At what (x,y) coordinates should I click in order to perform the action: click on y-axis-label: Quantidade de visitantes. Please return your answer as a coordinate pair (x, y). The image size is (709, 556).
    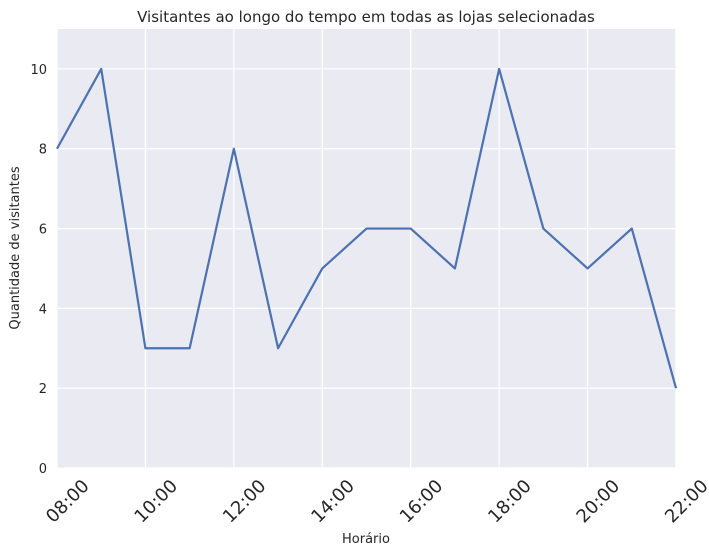
    Looking at the image, I should click on (15, 247).